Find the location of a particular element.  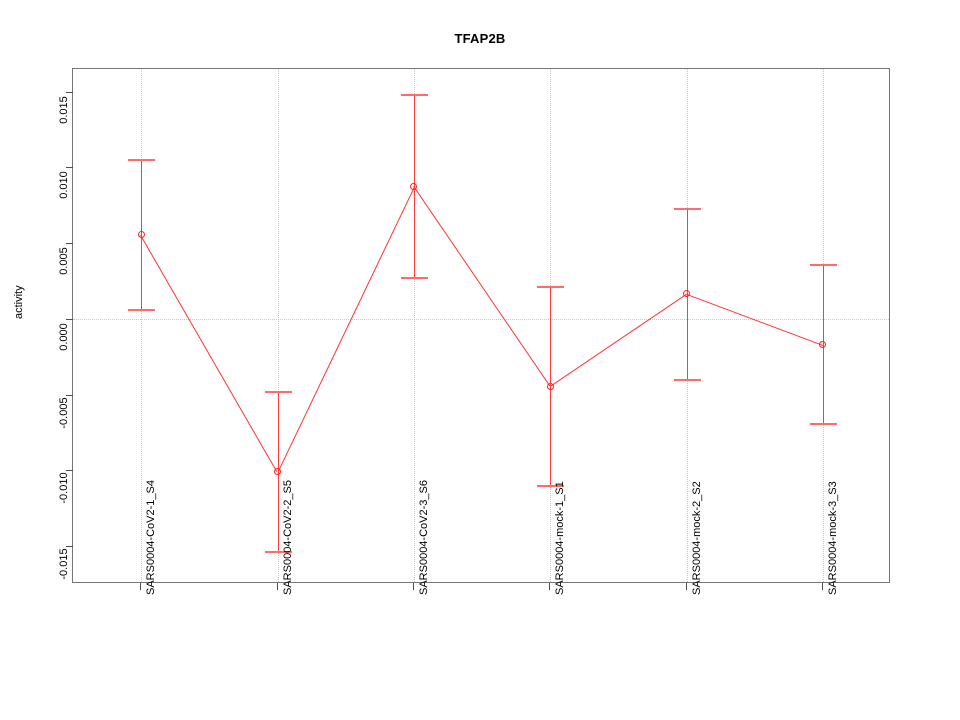

y-tick-label: 0.015 is located at coordinates (64, 109).